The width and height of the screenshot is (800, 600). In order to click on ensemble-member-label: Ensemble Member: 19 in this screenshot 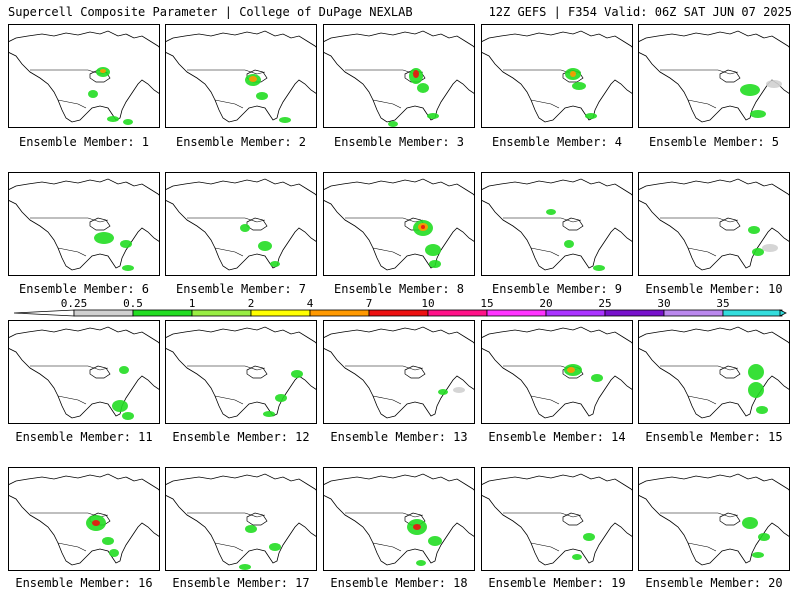, I will do `click(557, 583)`.